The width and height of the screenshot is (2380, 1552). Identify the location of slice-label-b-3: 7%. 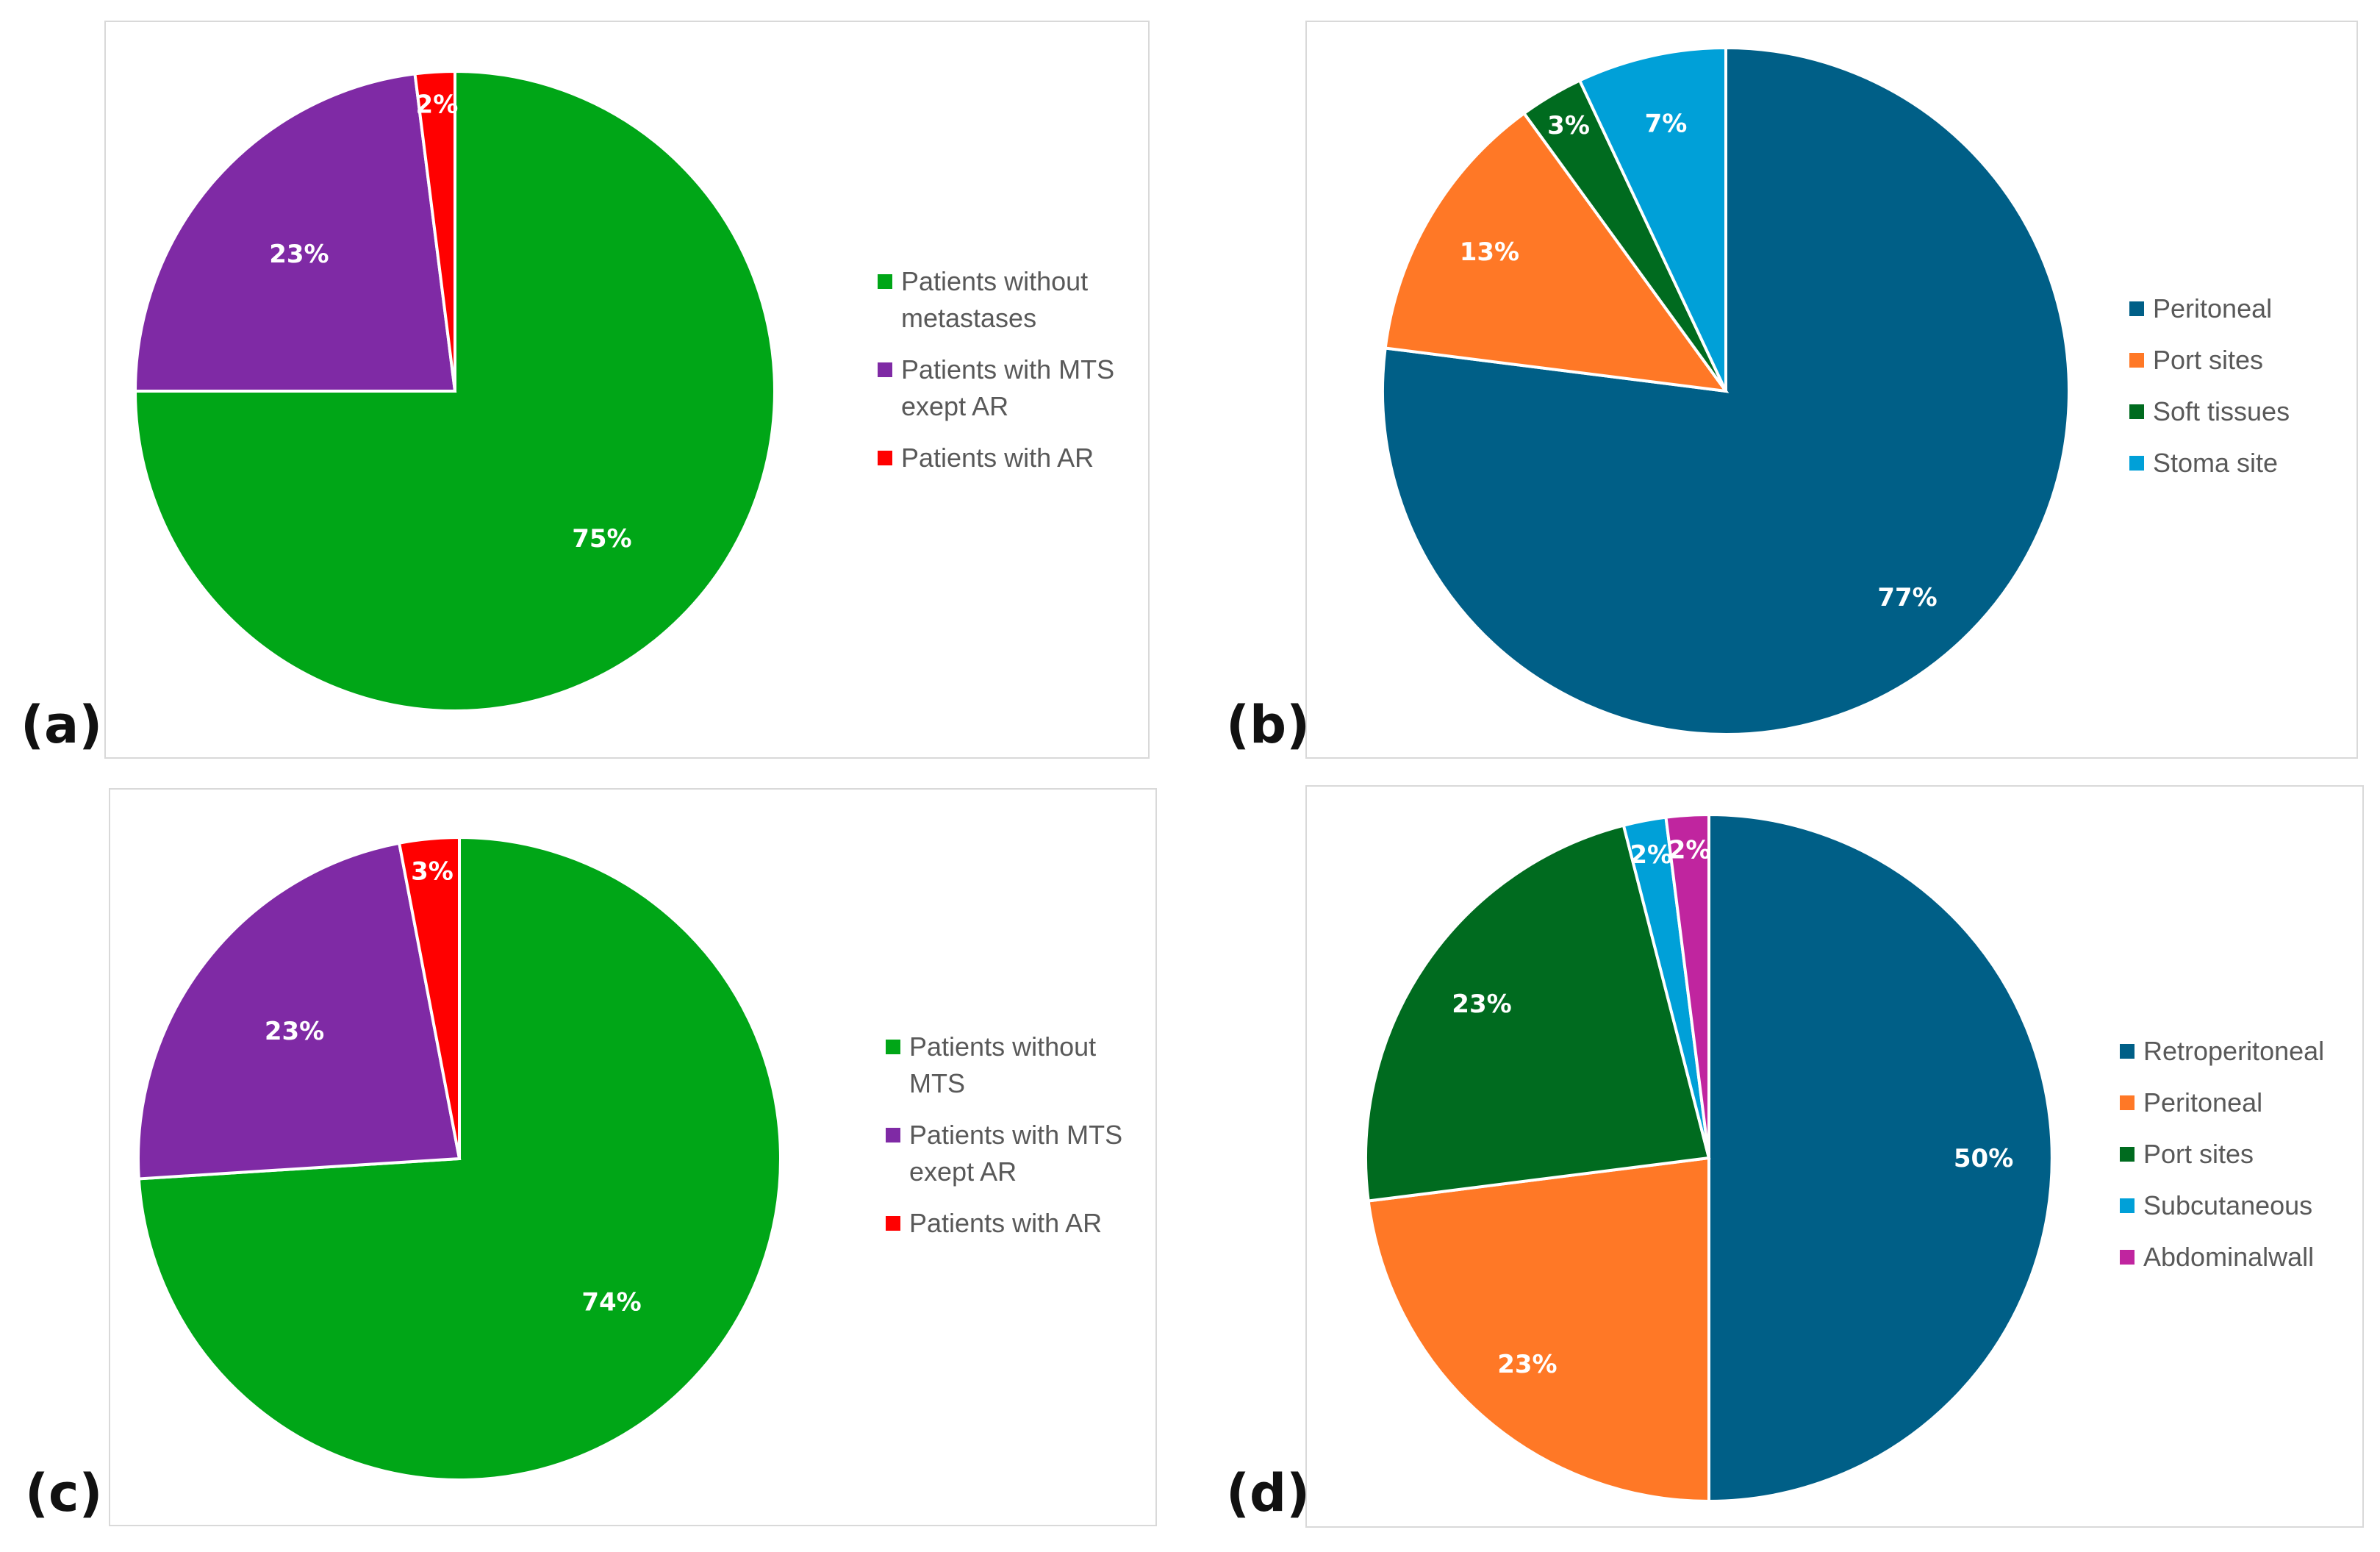
(1666, 124).